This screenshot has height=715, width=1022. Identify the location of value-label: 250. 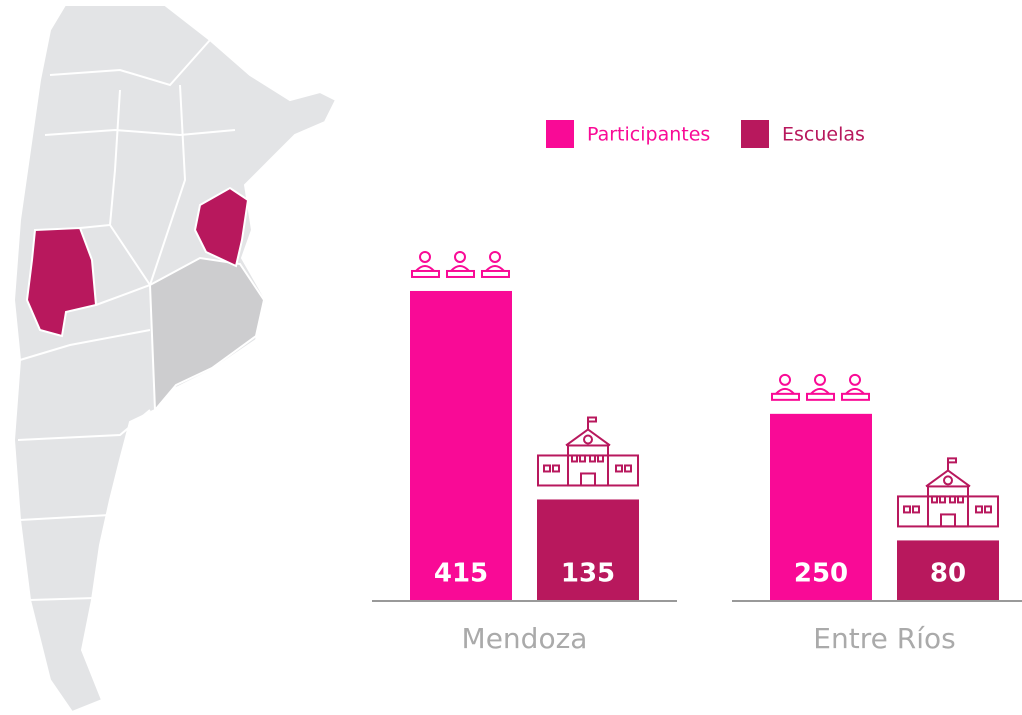
(821, 574).